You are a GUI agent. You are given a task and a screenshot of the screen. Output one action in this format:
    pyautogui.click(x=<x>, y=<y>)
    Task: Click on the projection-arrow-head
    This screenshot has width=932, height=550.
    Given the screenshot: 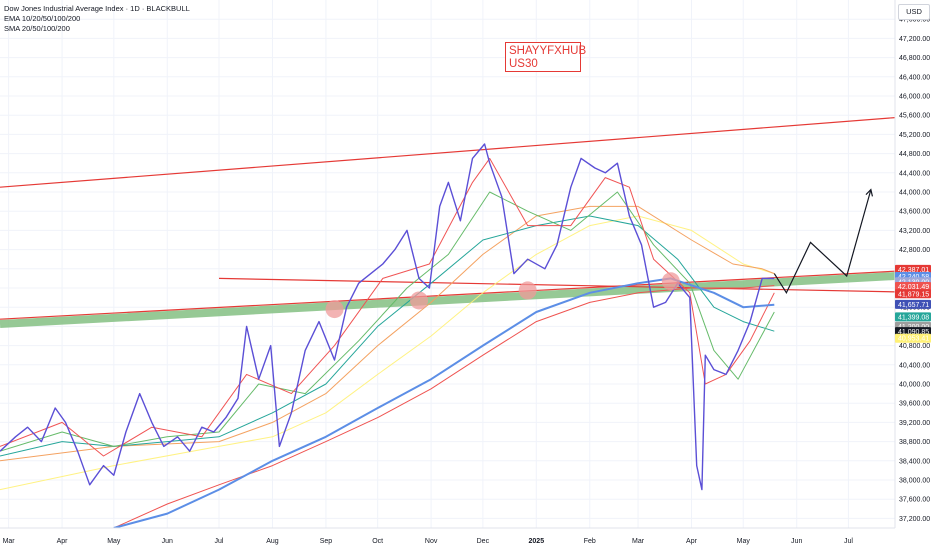 What is the action you would take?
    pyautogui.click(x=869, y=192)
    